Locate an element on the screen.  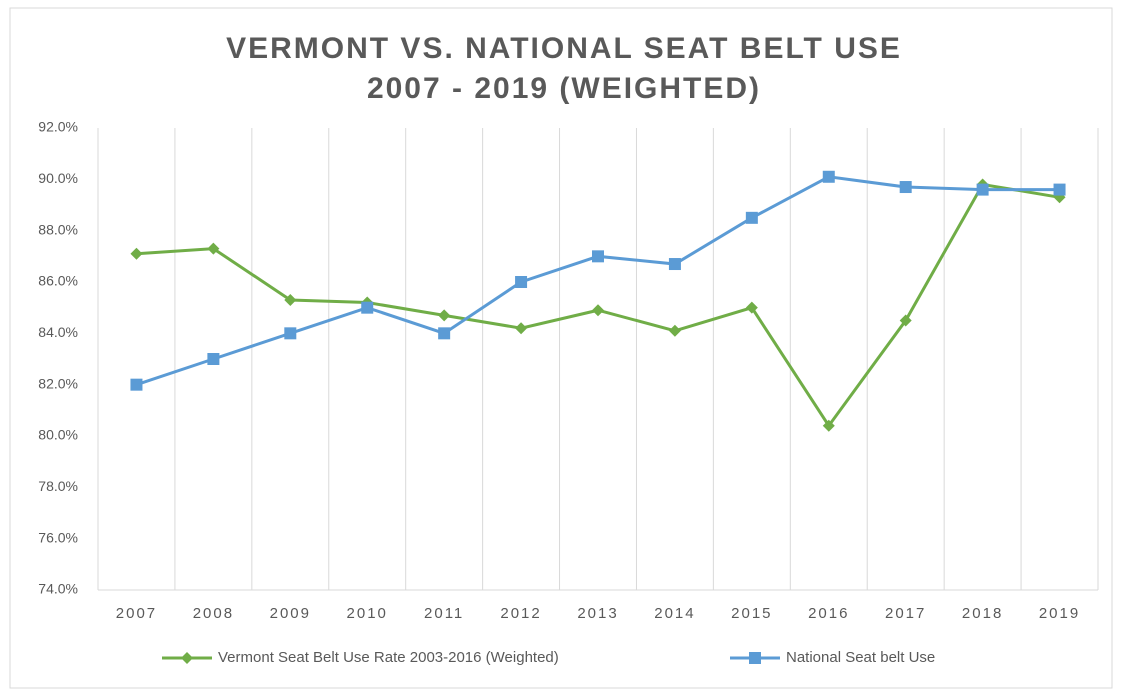
x-tick-label: 2011 is located at coordinates (444, 613).